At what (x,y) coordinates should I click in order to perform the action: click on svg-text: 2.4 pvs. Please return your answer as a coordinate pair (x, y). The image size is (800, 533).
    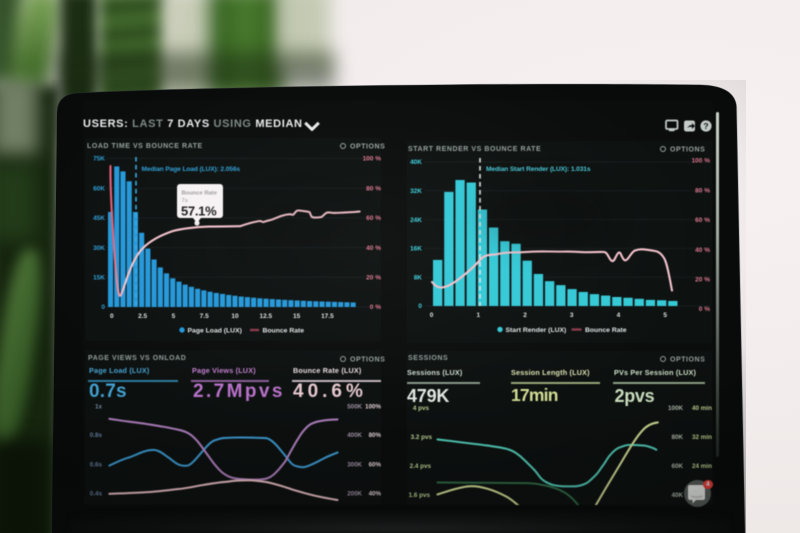
    Looking at the image, I should click on (421, 466).